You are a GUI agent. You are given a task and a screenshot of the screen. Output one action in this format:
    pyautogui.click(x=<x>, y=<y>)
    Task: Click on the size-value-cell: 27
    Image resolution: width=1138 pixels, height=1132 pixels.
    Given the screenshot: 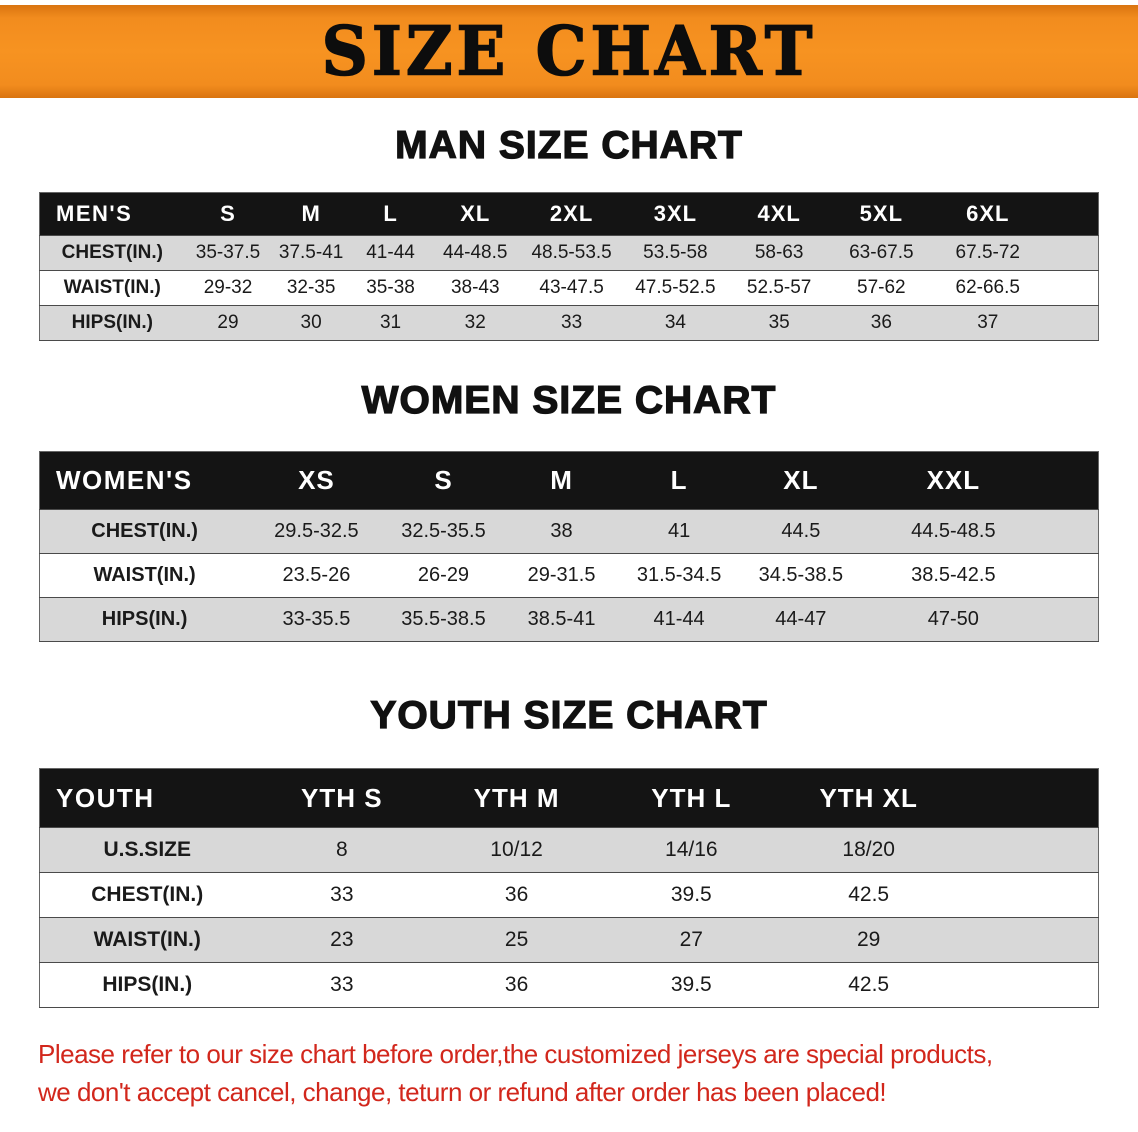 What is the action you would take?
    pyautogui.click(x=691, y=939)
    